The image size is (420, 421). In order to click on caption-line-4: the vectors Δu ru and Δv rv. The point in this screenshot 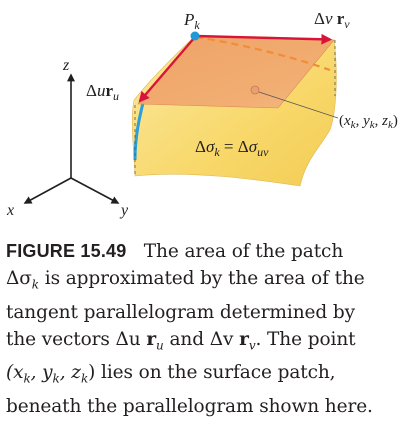, I will do `click(181, 340)`.